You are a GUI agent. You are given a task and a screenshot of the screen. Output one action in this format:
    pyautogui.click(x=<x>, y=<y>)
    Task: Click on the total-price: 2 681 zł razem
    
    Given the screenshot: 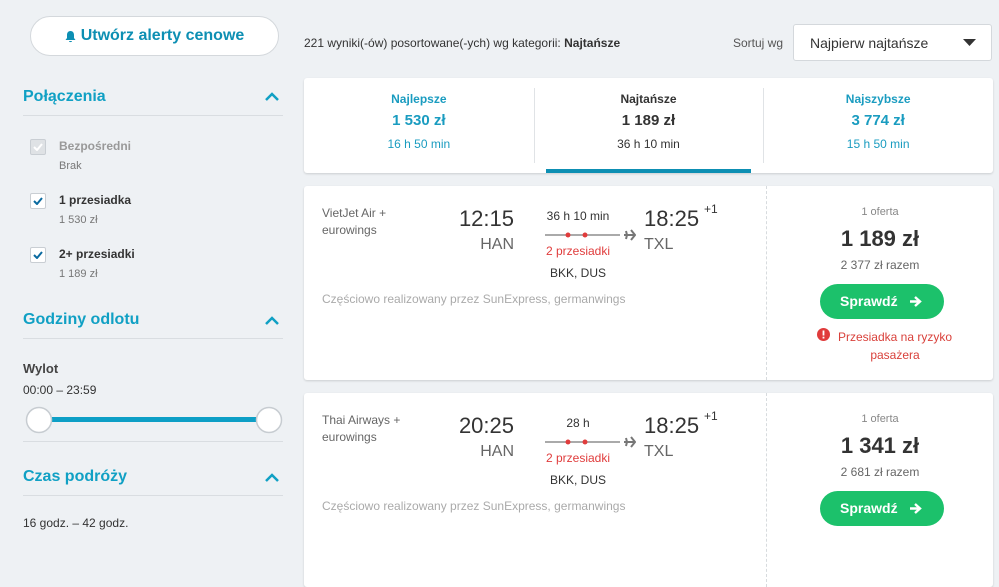 What is the action you would take?
    pyautogui.click(x=880, y=472)
    